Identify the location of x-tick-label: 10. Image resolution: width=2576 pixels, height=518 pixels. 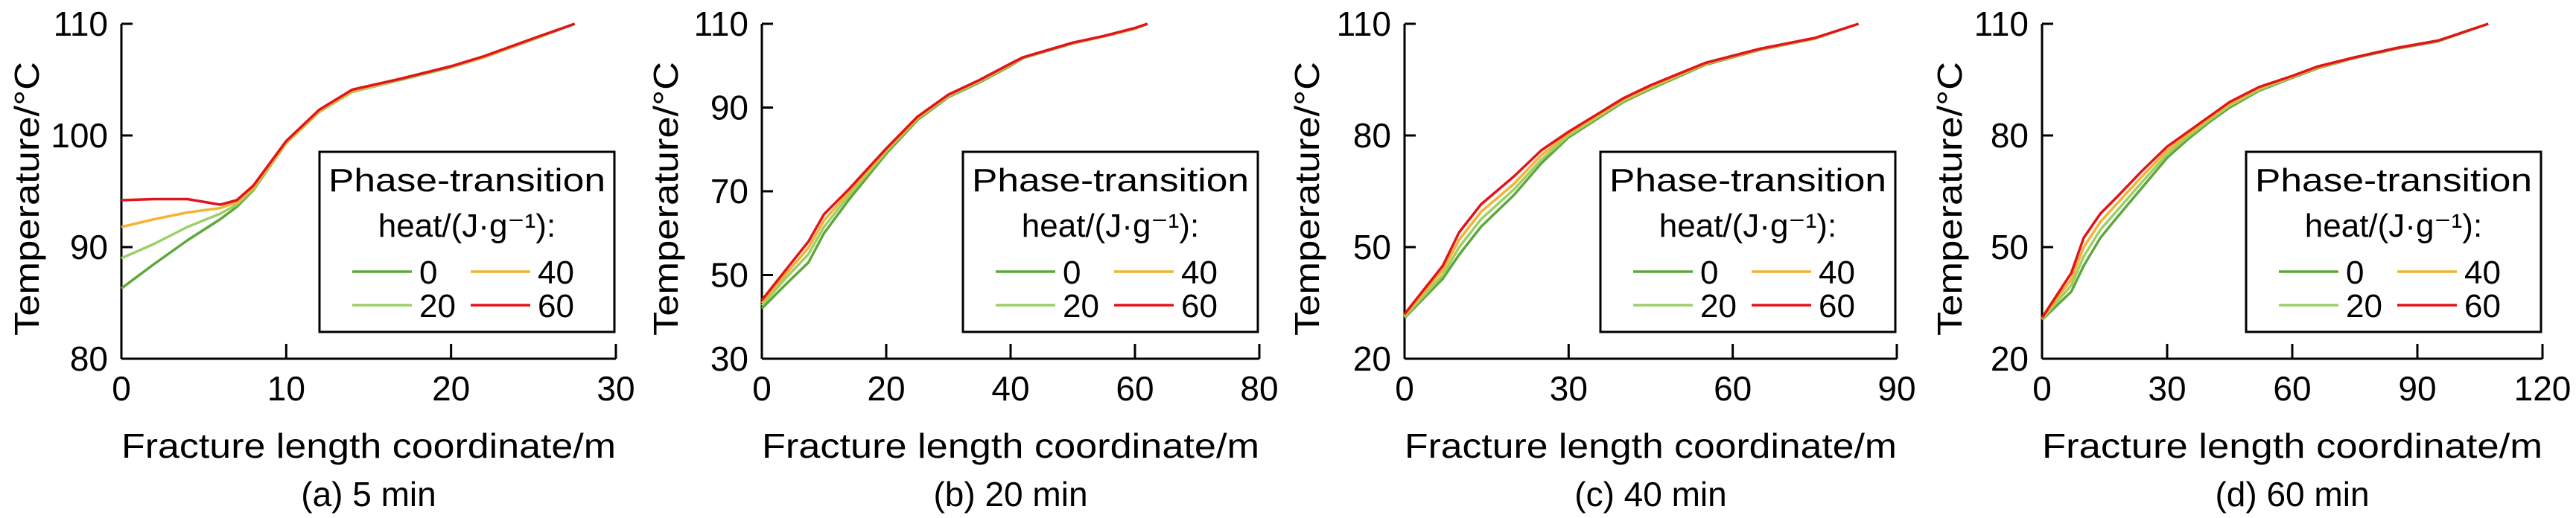
(286, 388).